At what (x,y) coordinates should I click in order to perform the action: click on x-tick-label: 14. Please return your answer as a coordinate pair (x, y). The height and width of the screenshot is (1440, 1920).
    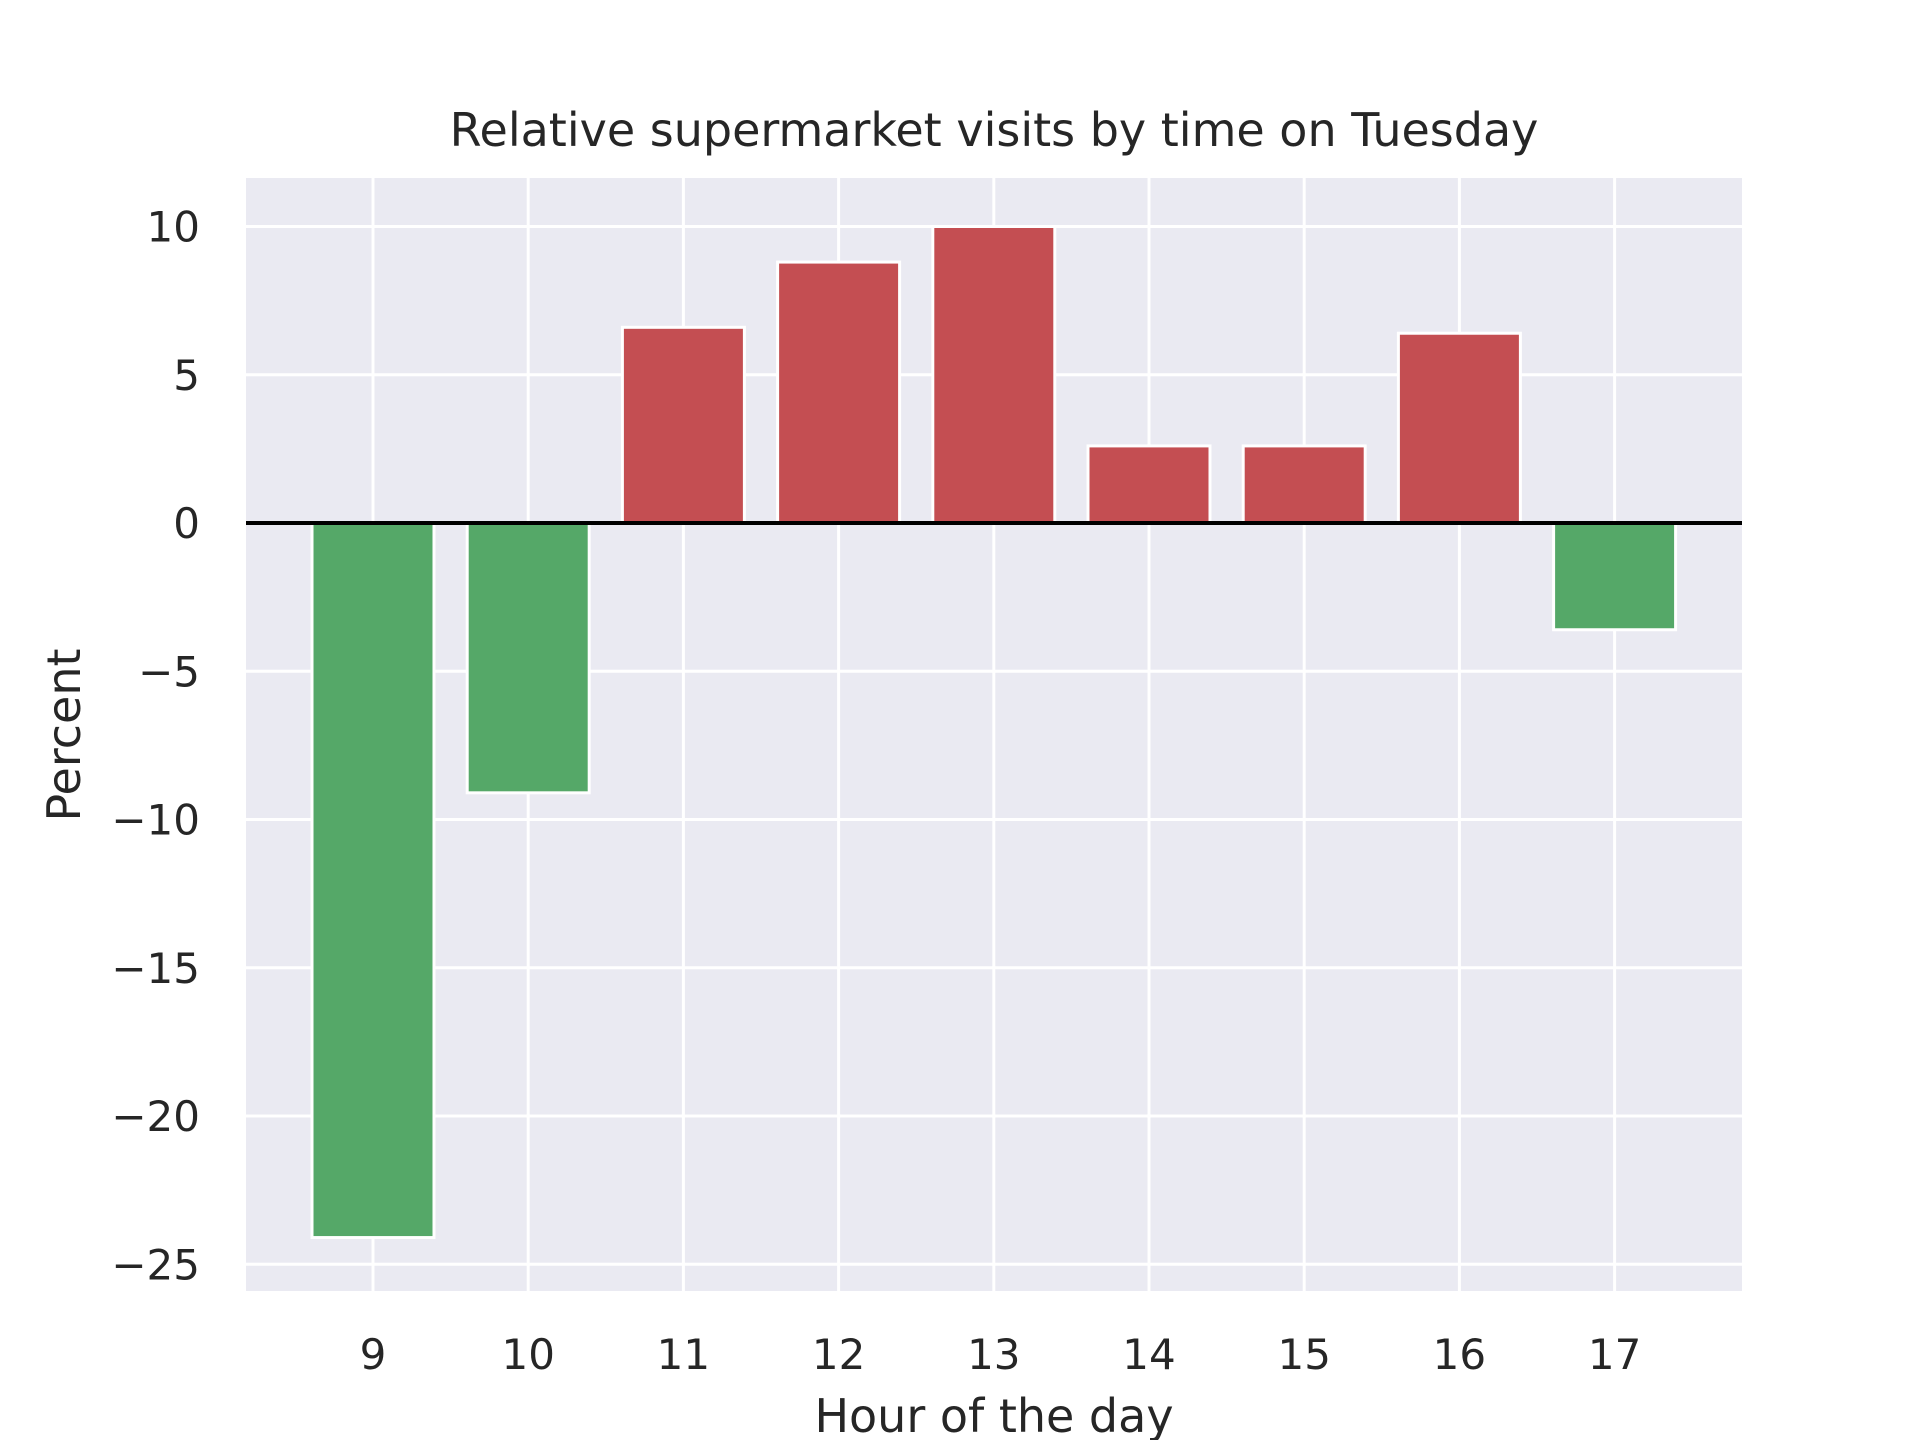
    Looking at the image, I should click on (1148, 1354).